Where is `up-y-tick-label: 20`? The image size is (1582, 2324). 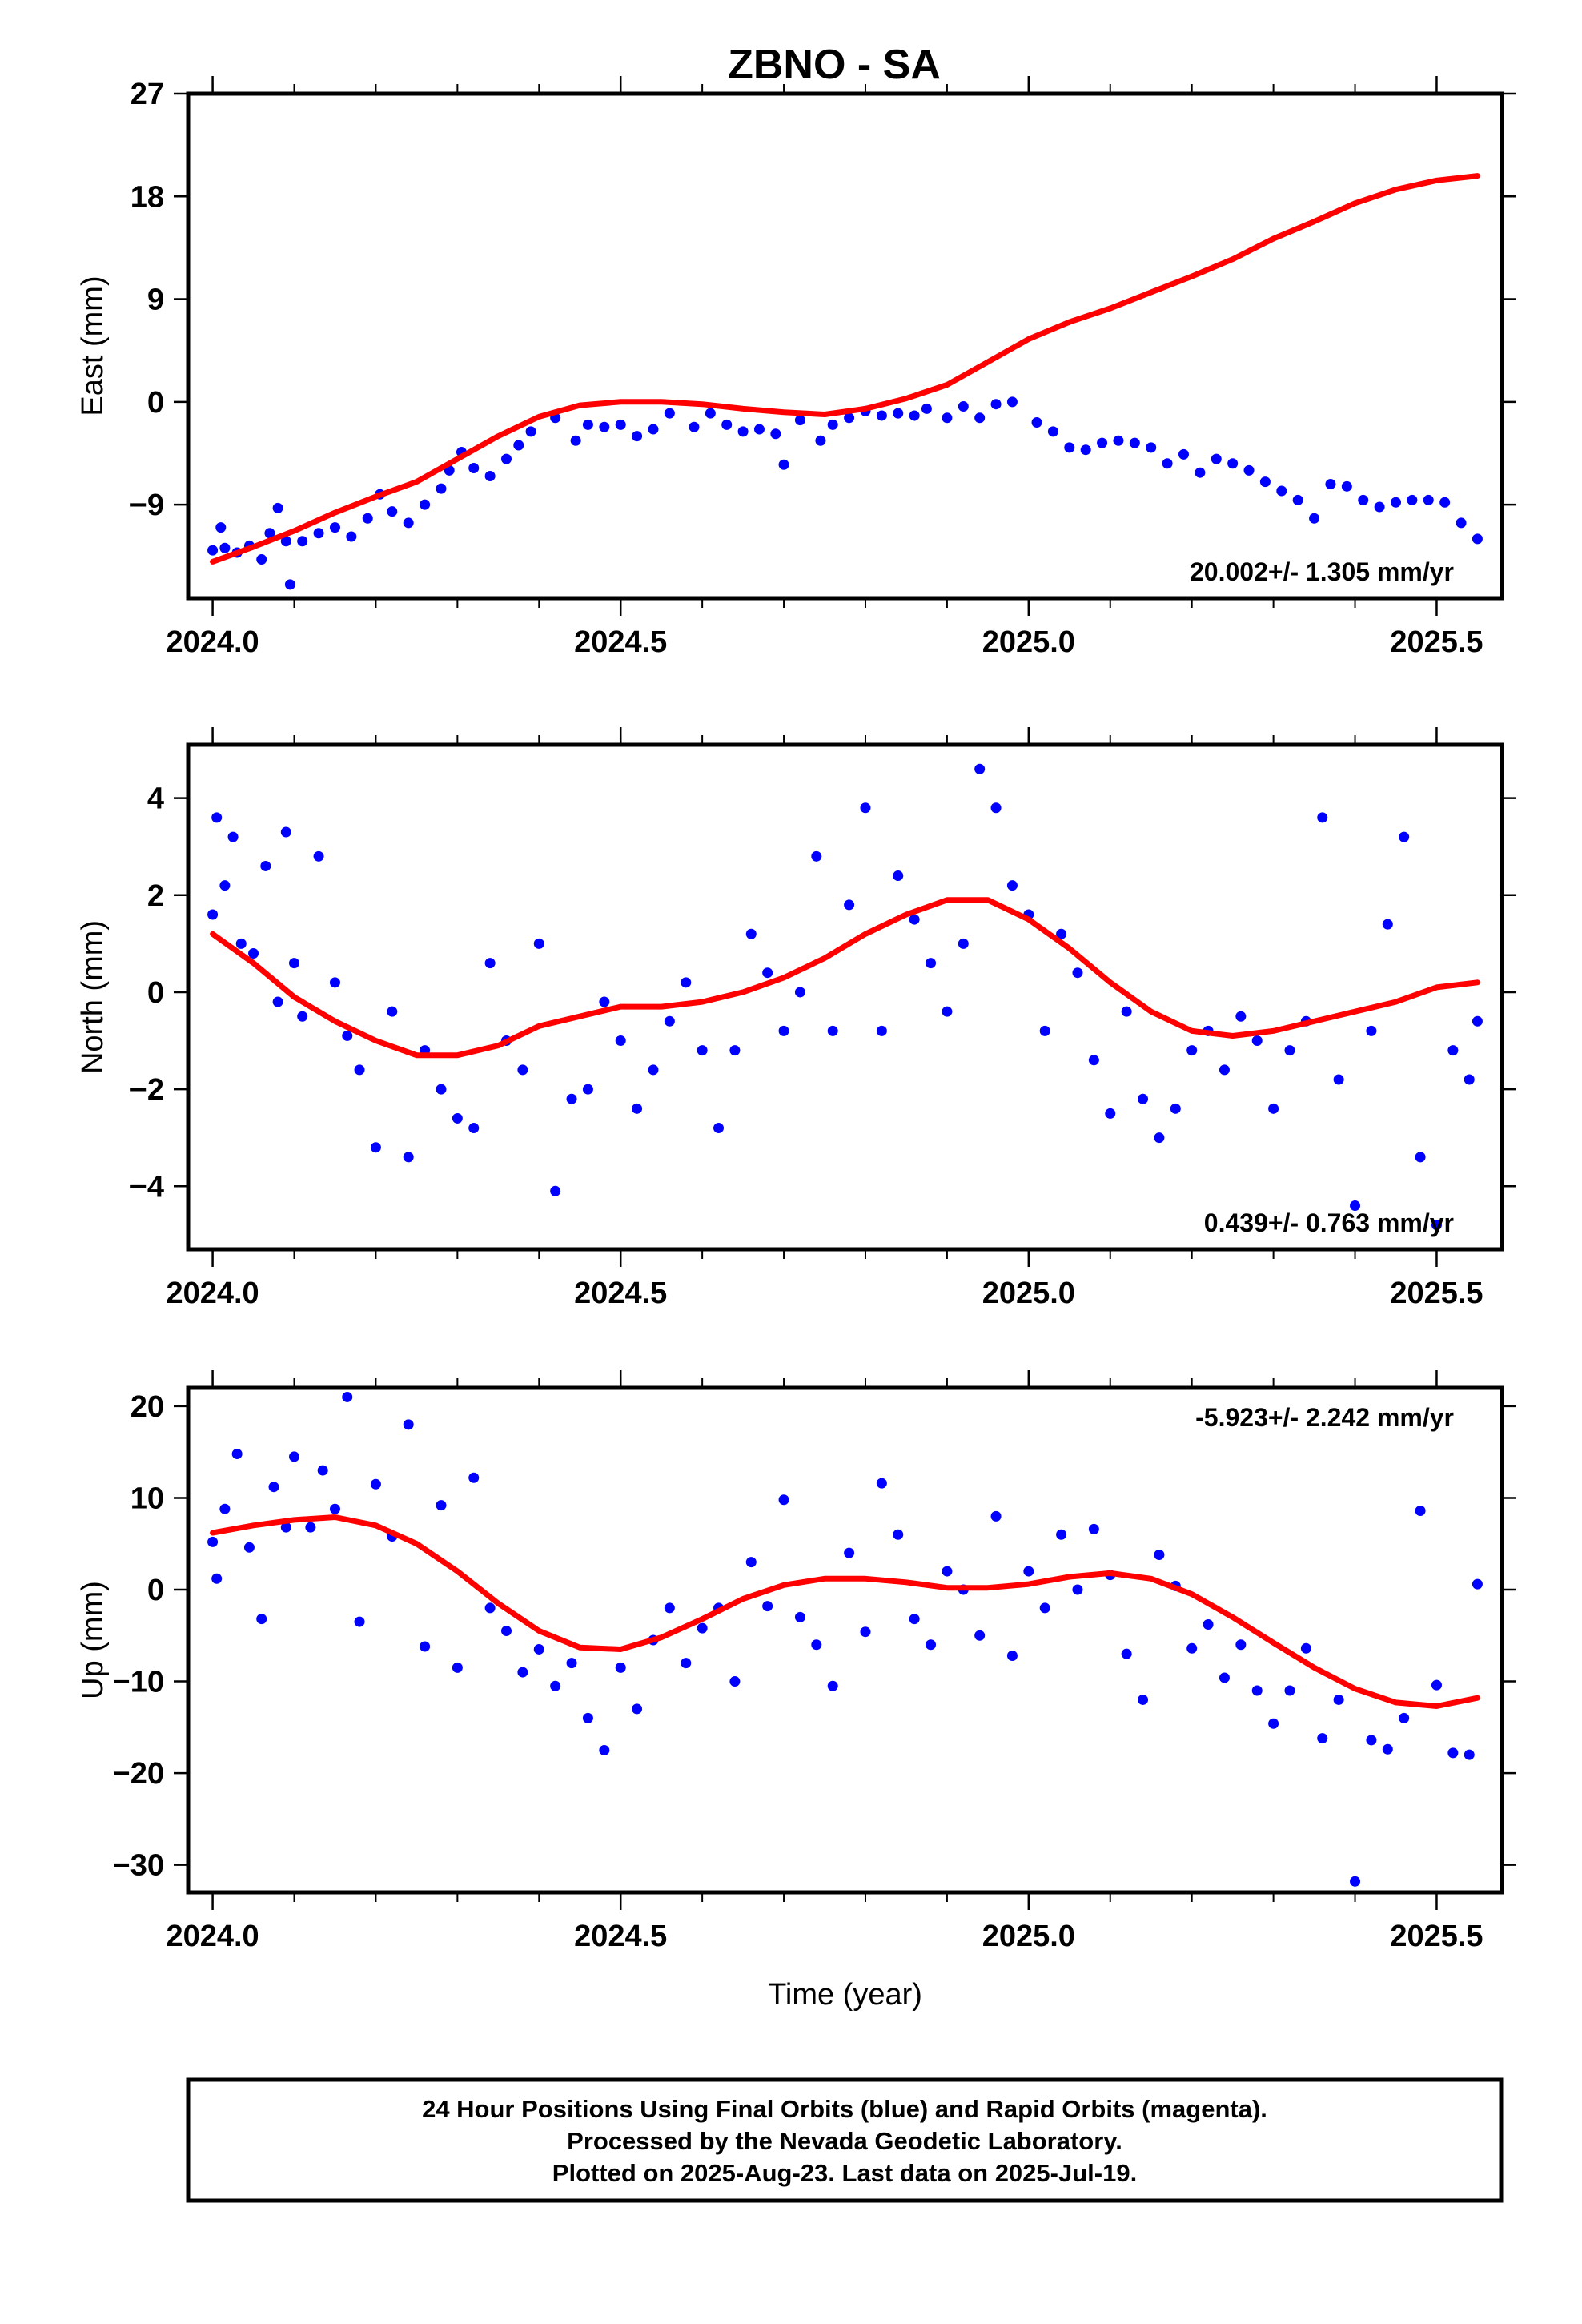
up-y-tick-label: 20 is located at coordinates (147, 1407).